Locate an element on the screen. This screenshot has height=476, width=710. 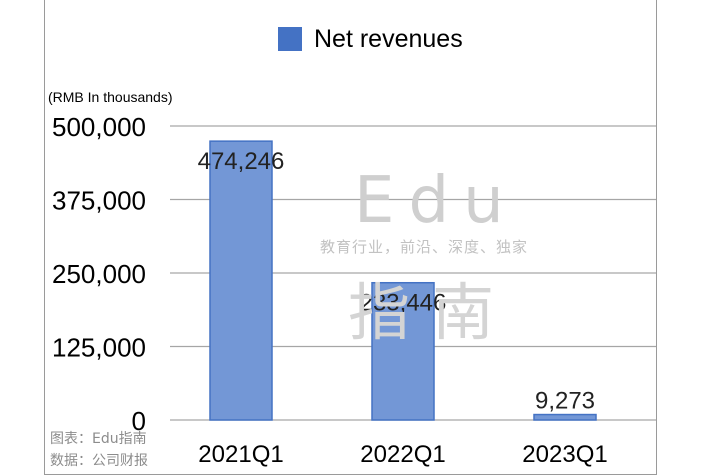
y-tick-label: 125,000 is located at coordinates (99, 348).